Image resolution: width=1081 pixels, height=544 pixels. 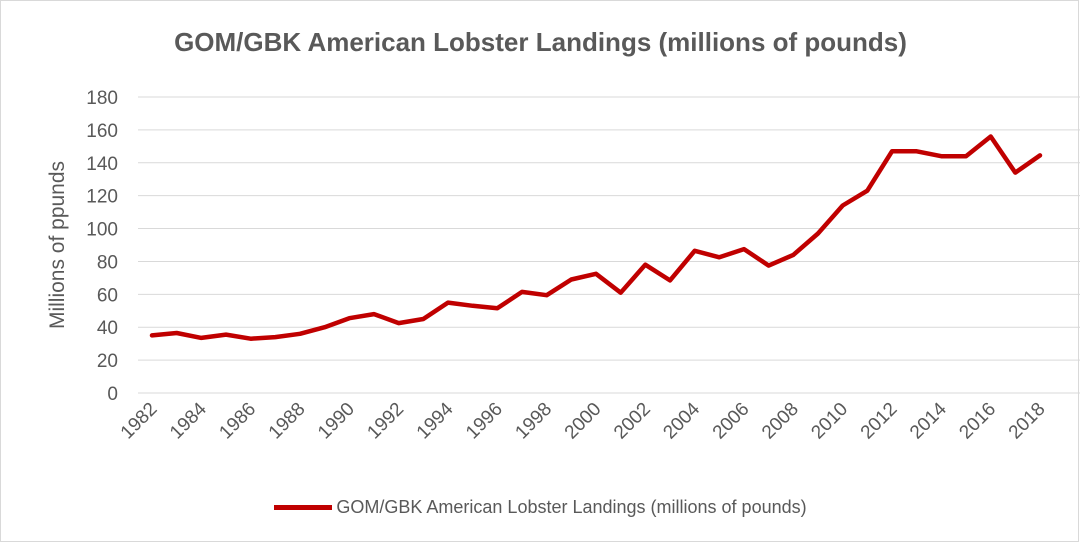 What do you see at coordinates (484, 421) in the screenshot?
I see `x-tick-label: 1996` at bounding box center [484, 421].